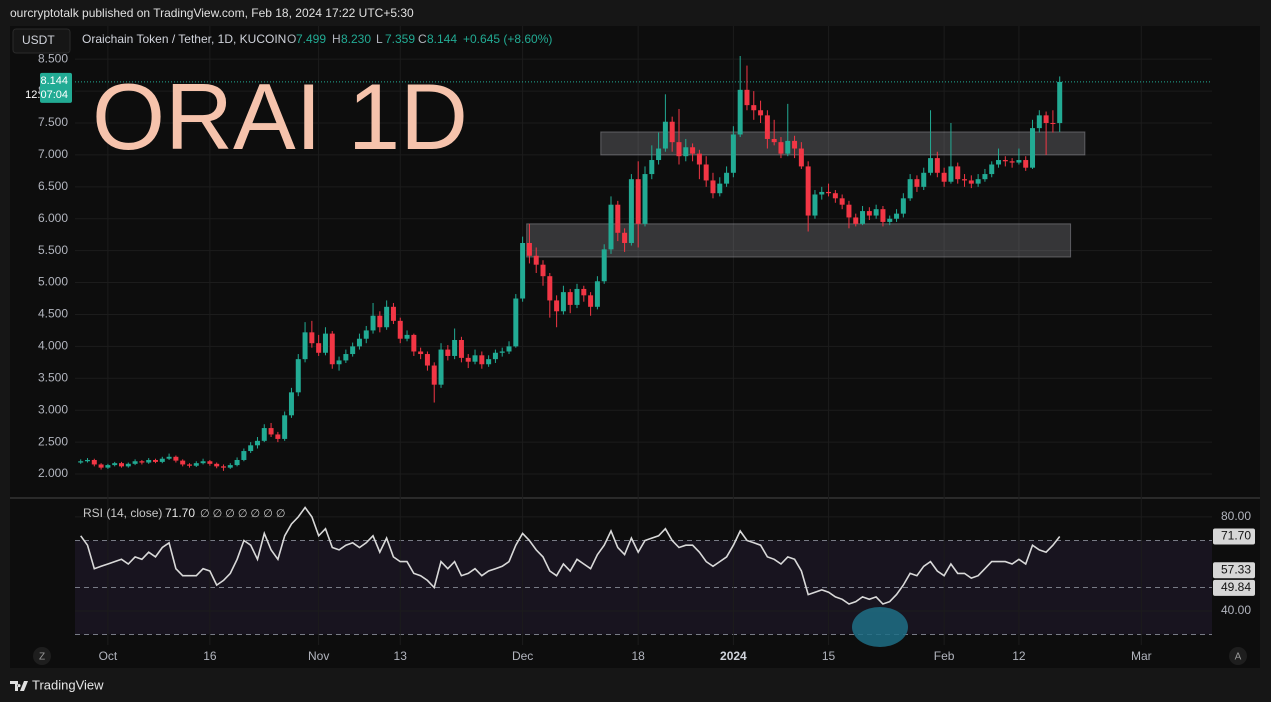 This screenshot has width=1271, height=702. I want to click on rsi-tick-label: 40.00, so click(1236, 610).